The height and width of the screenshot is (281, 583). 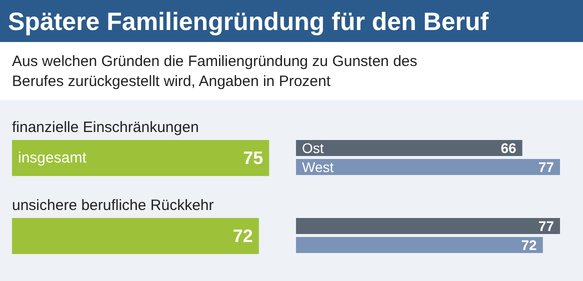 What do you see at coordinates (508, 148) in the screenshot?
I see `data-label: 66` at bounding box center [508, 148].